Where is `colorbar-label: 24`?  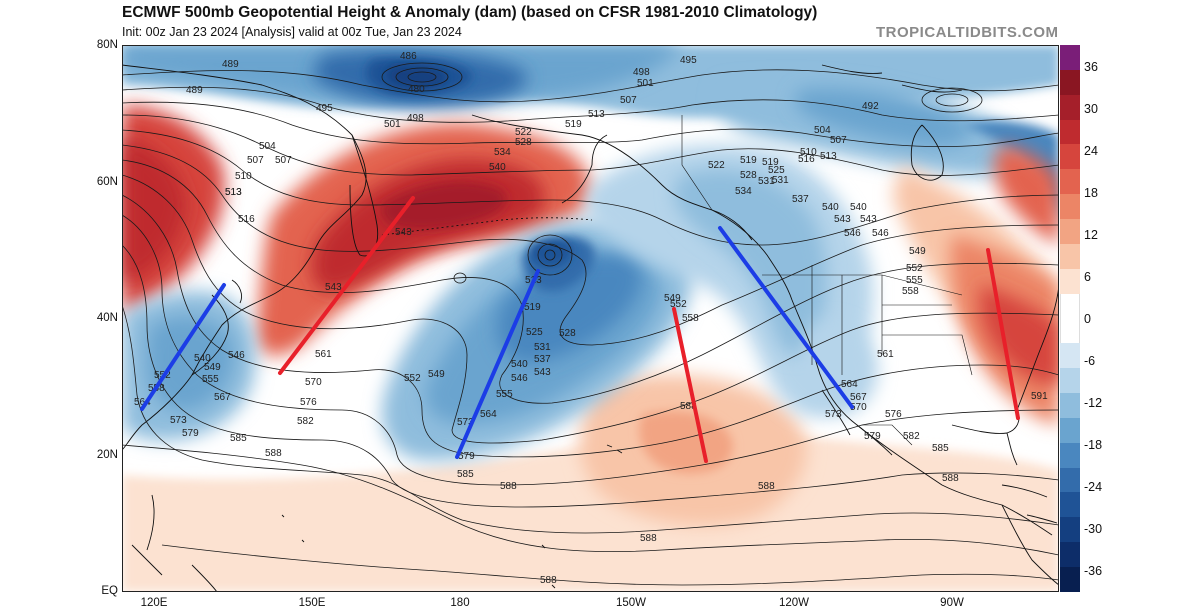 colorbar-label: 24 is located at coordinates (1091, 151).